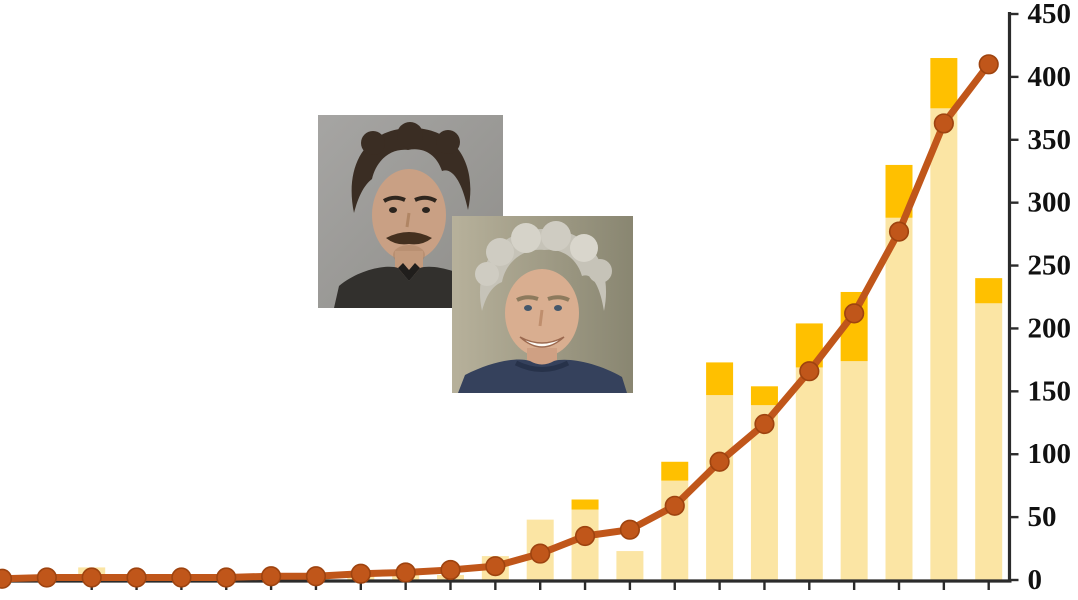 The image size is (1078, 600). I want to click on portrait-2-drawing, so click(542, 304).